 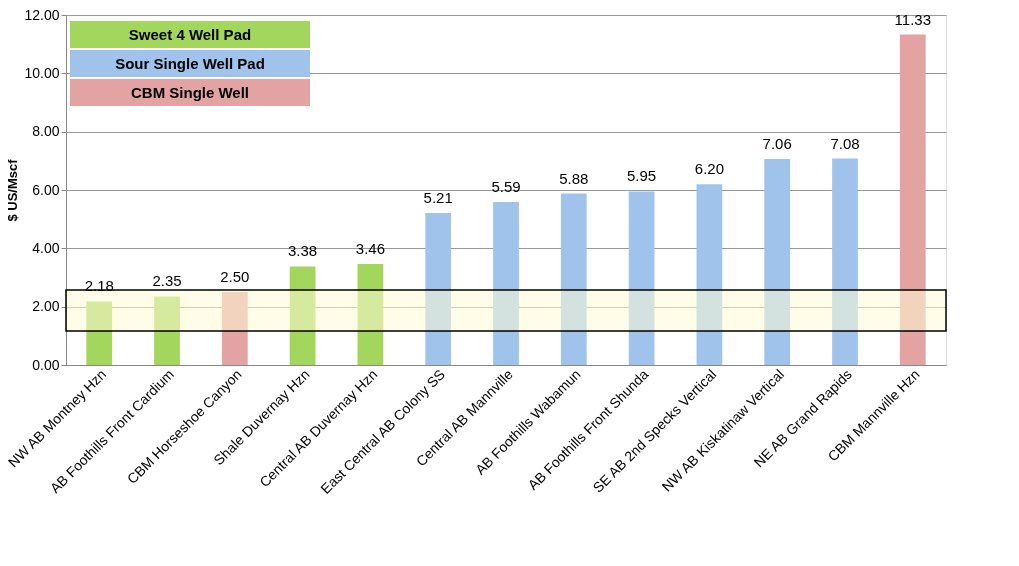 What do you see at coordinates (46, 189) in the screenshot?
I see `y-tick-label: 6.00` at bounding box center [46, 189].